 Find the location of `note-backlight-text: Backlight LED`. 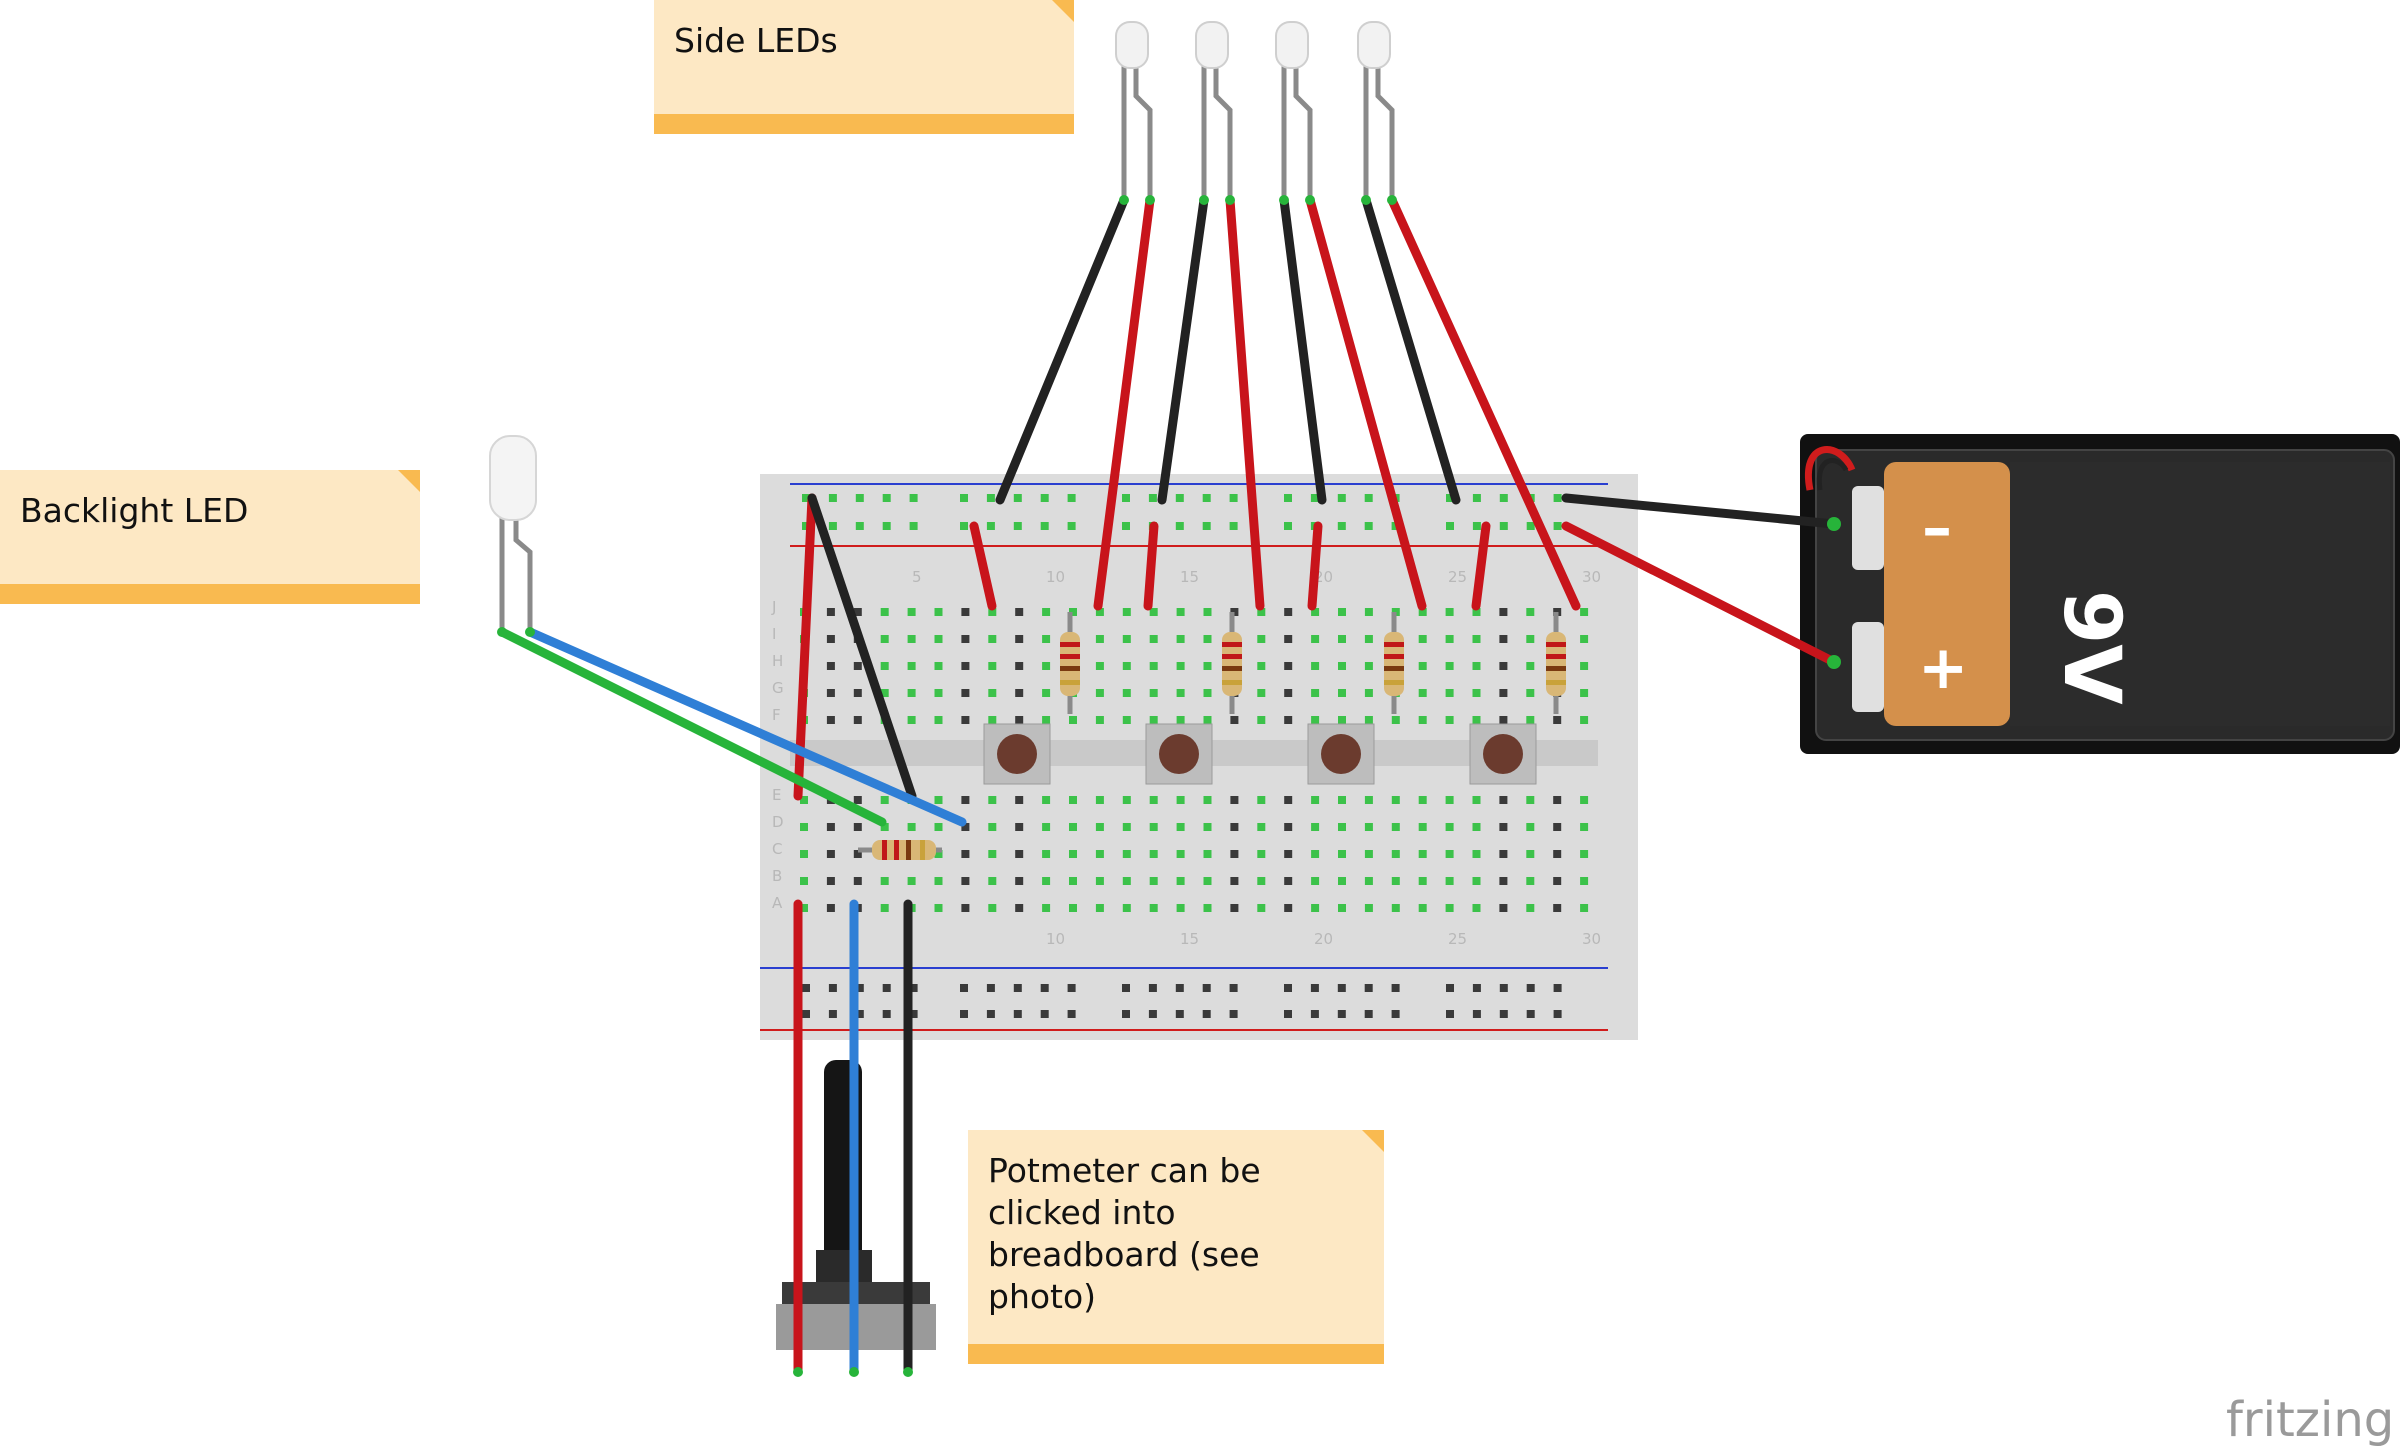

note-backlight-text: Backlight LED is located at coordinates (134, 510).